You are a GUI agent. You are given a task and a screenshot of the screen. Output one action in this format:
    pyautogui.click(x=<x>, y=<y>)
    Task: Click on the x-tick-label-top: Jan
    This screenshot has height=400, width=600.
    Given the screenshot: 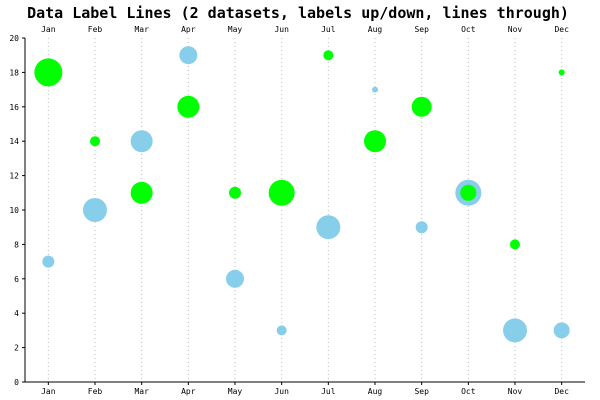 What is the action you would take?
    pyautogui.click(x=48, y=29)
    